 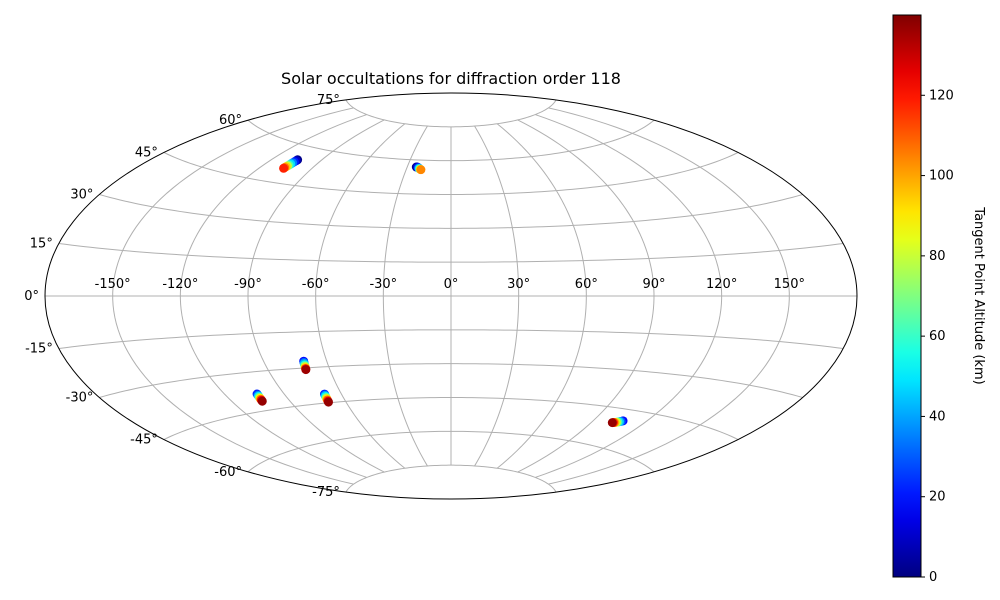 I want to click on latitude-tick-label: -60°, so click(x=228, y=472).